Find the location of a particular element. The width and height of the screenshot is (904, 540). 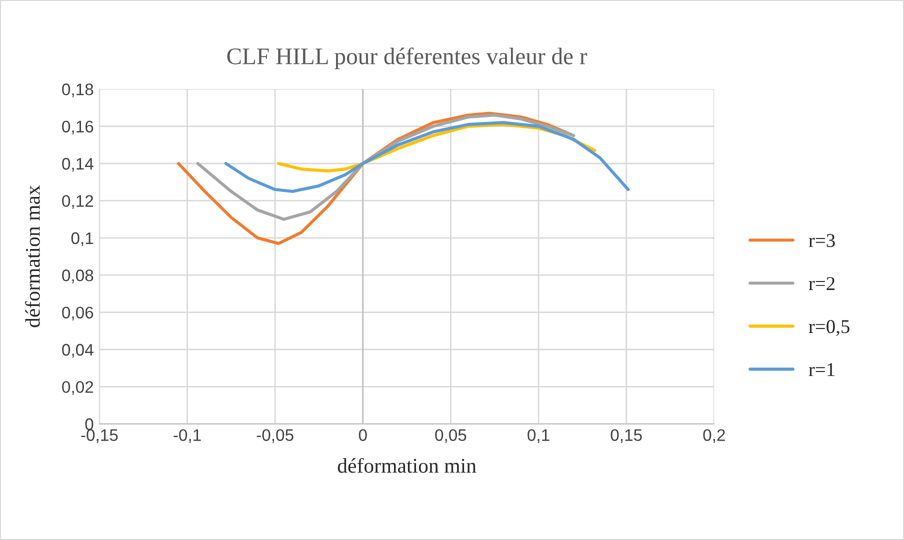

legend-label: r=3 is located at coordinates (821, 241).